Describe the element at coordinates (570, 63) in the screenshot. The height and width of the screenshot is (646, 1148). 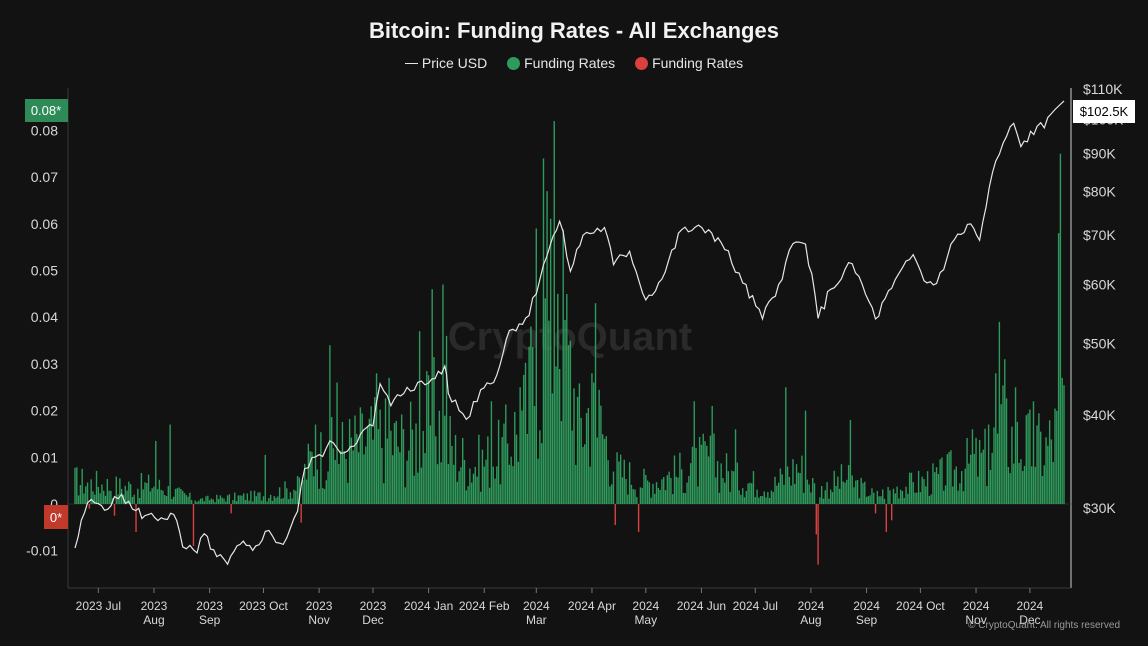
I see `legend-label-funding-positive: Funding Rates` at that location.